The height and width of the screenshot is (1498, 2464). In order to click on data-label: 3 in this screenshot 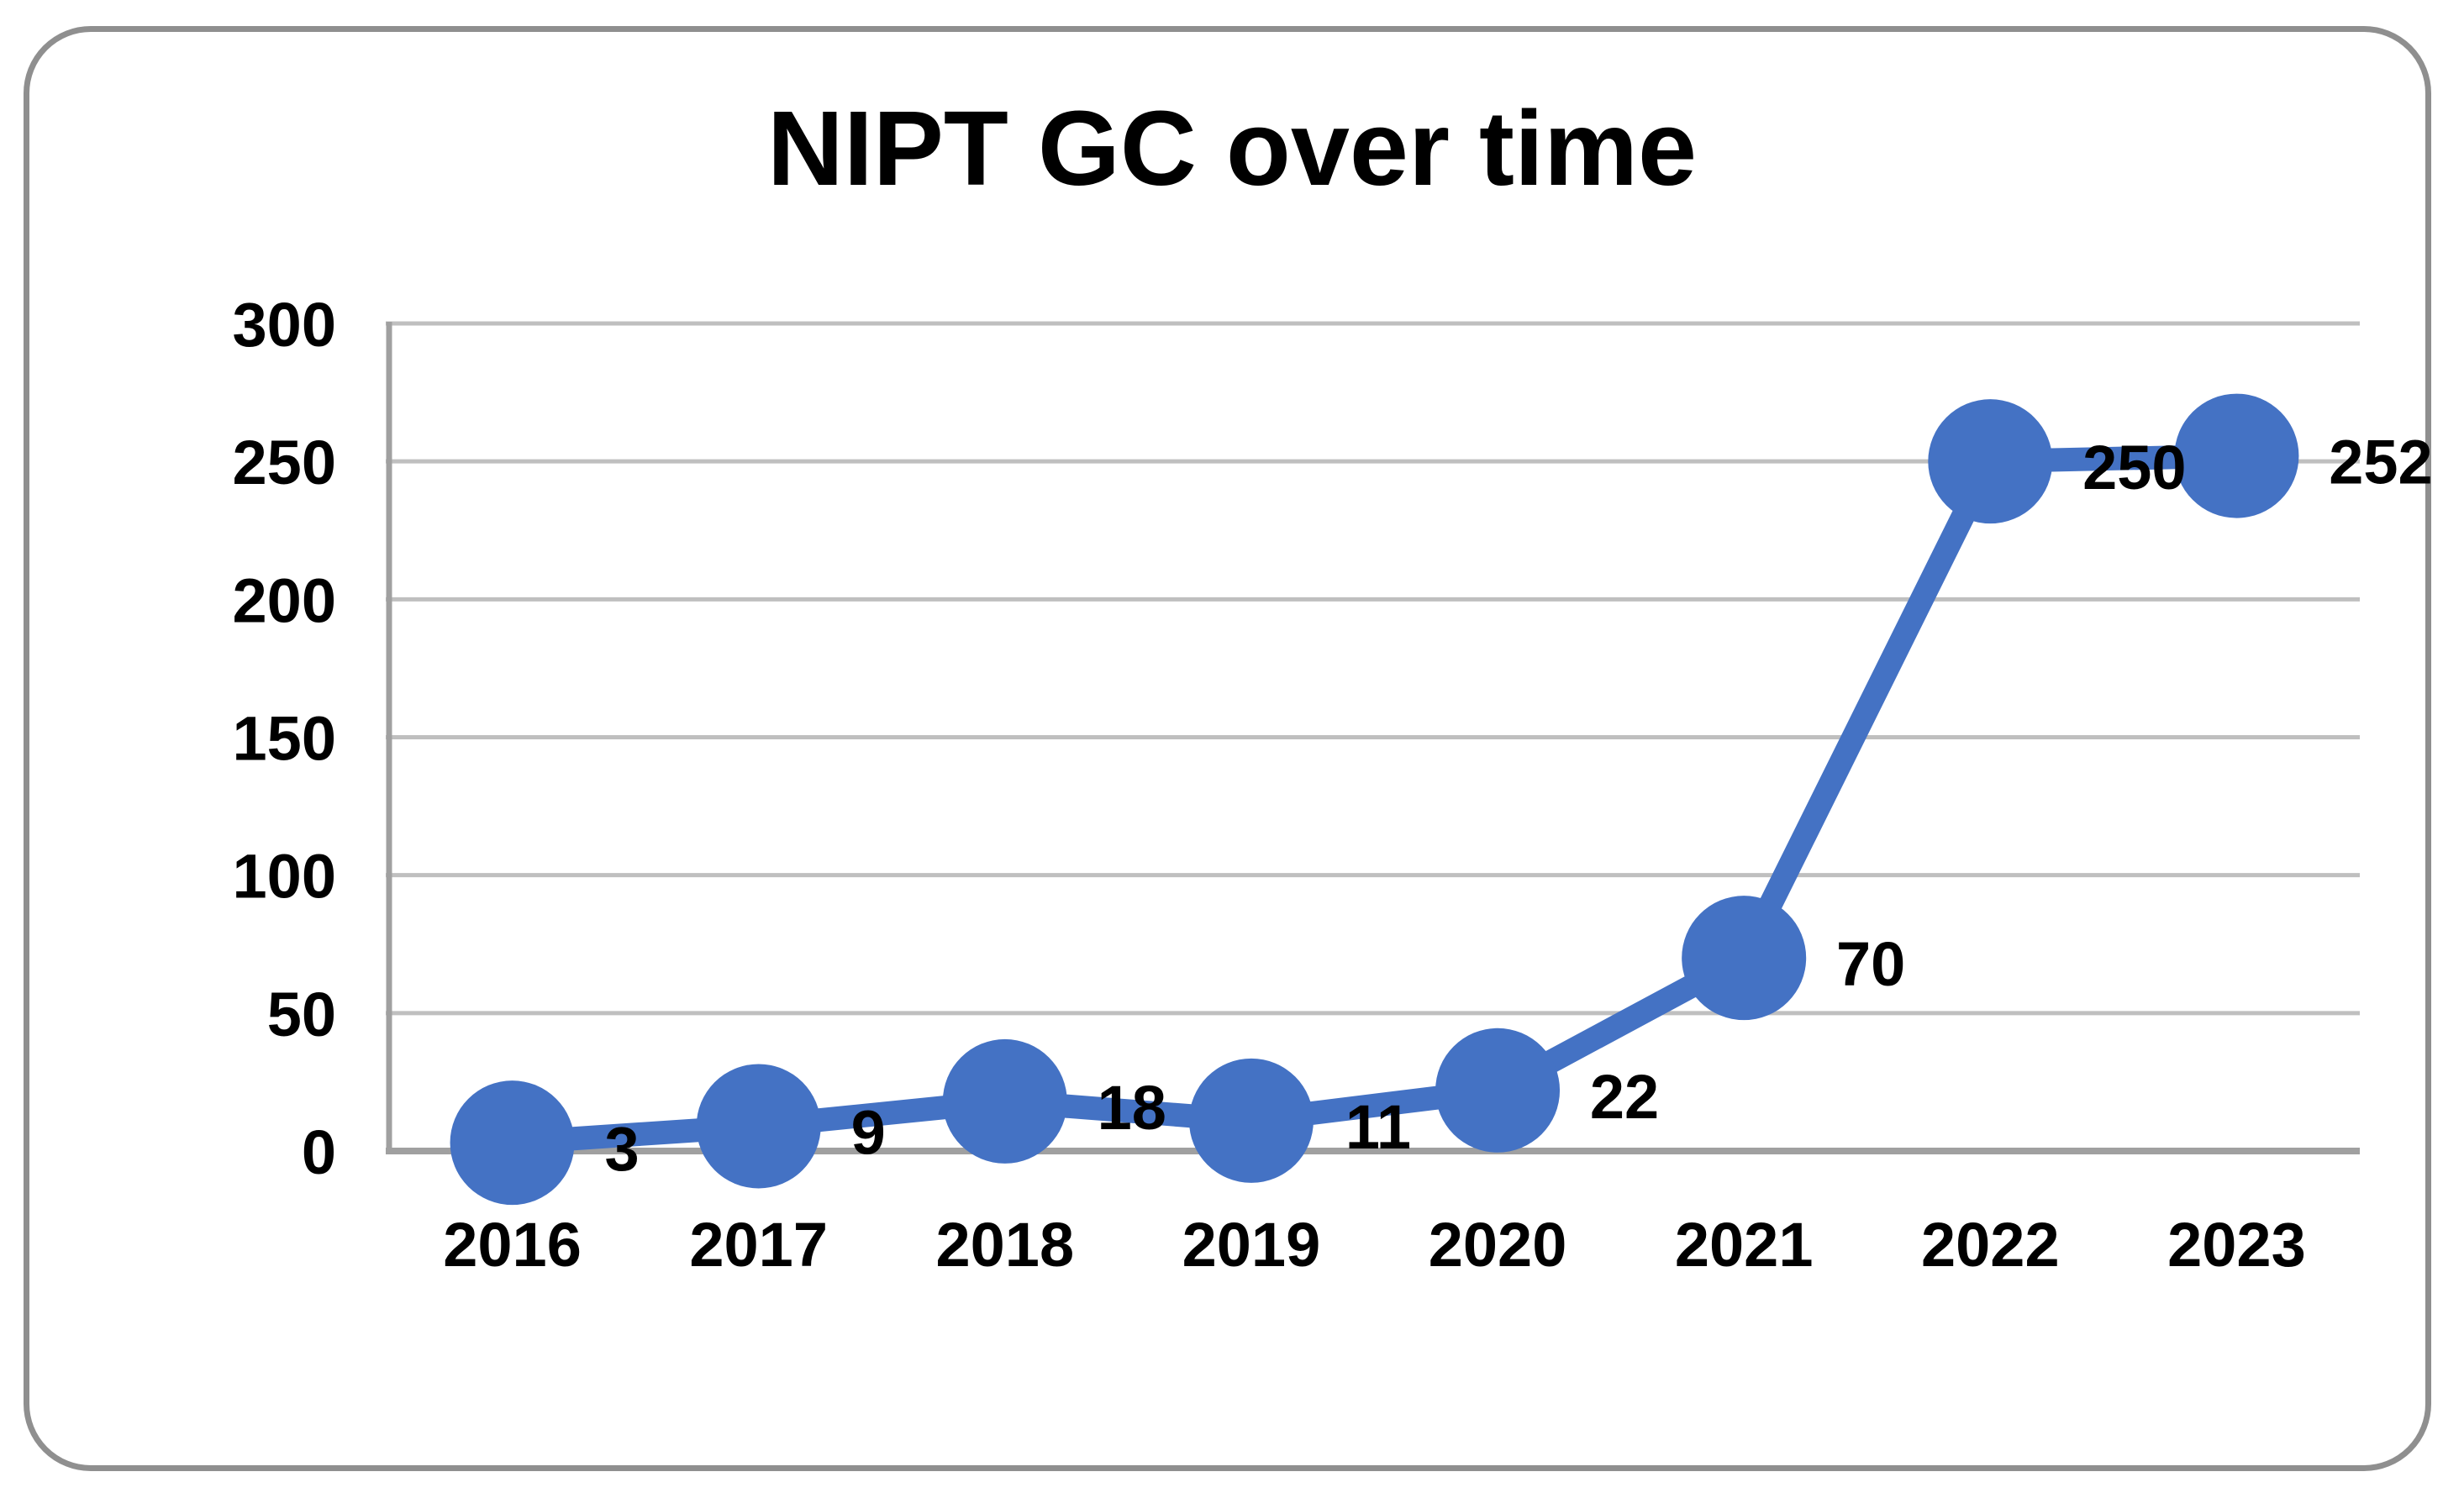, I will do `click(621, 1149)`.